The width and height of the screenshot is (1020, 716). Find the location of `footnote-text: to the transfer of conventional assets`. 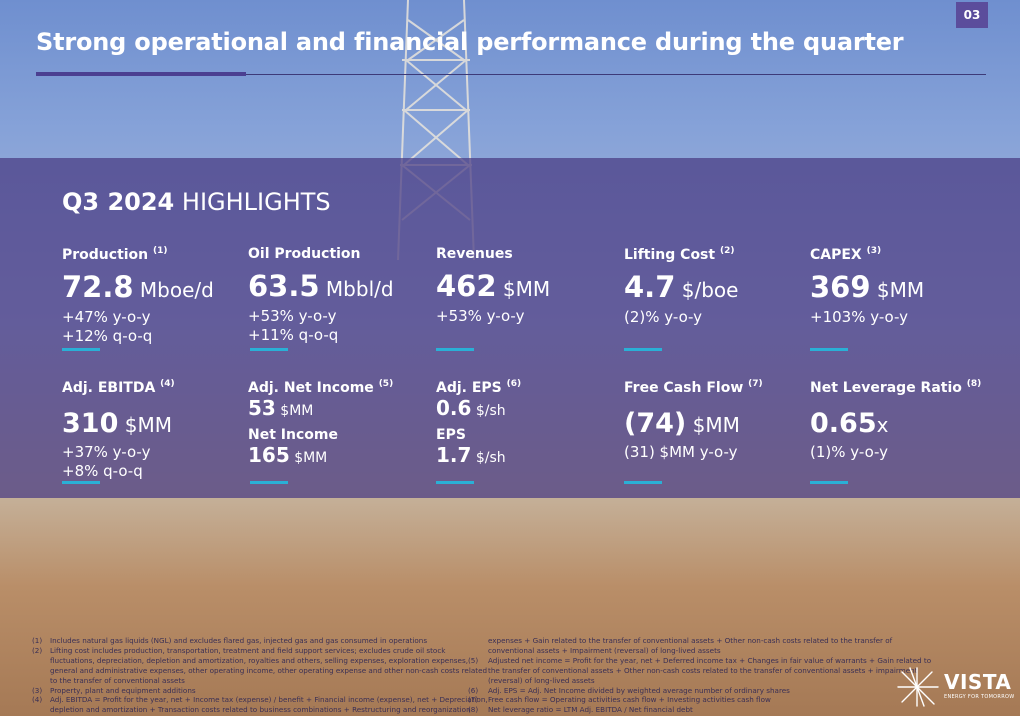

footnote-text: to the transfer of conventional assets is located at coordinates (117, 680).